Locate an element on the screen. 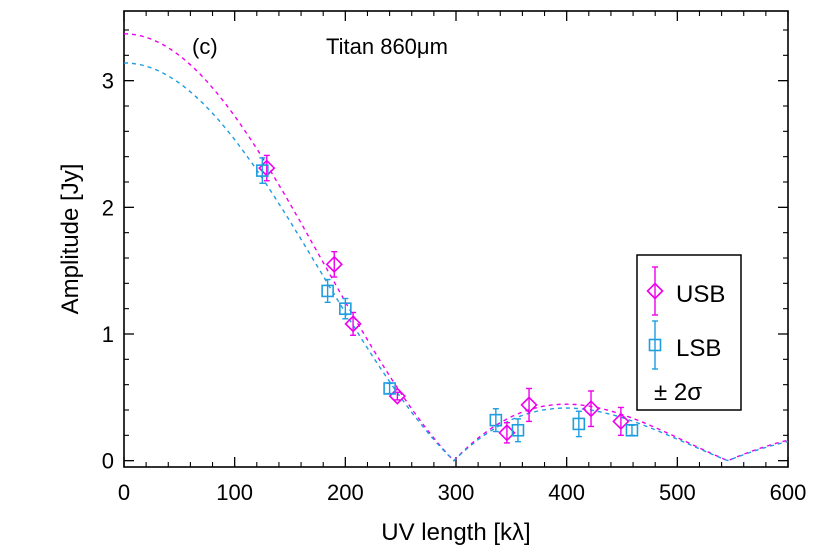 The height and width of the screenshot is (552, 830). x-tick-label: 400 is located at coordinates (566, 492).